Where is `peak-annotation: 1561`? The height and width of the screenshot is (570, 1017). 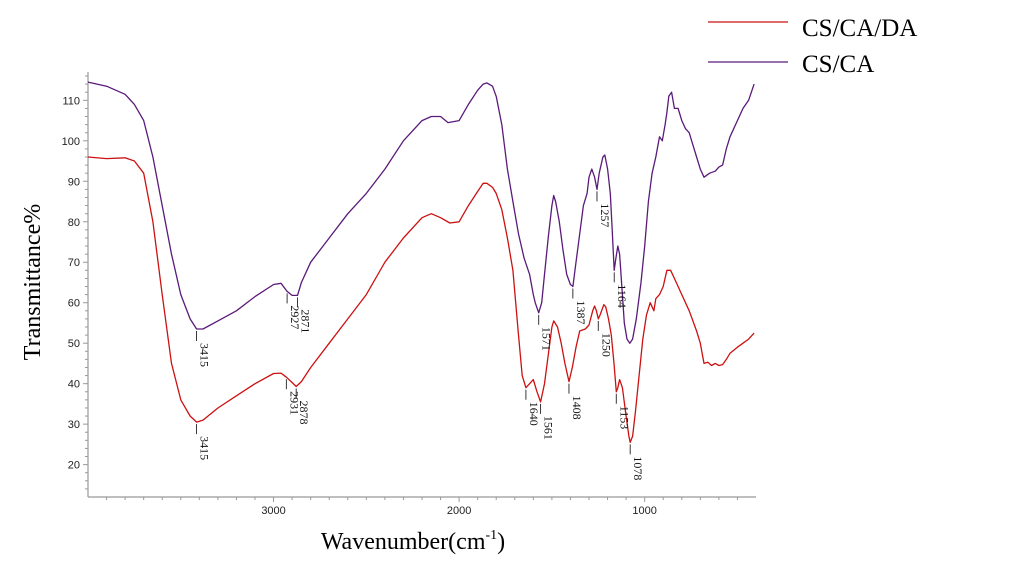 peak-annotation: 1561 is located at coordinates (548, 421).